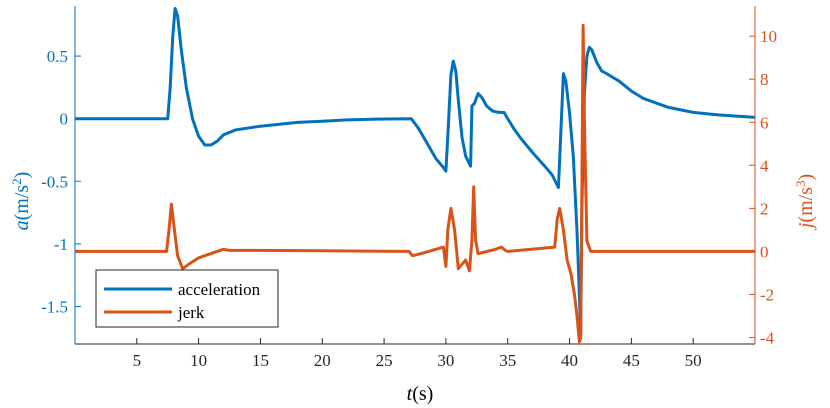  Describe the element at coordinates (445, 360) in the screenshot. I see `x-tick-label: 30` at that location.